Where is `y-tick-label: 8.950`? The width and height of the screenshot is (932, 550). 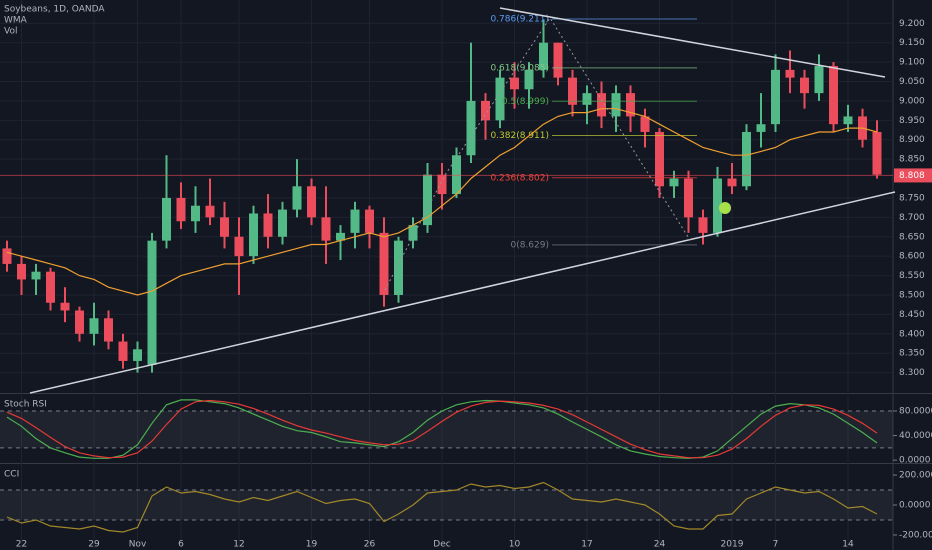
y-tick-label: 8.950 is located at coordinates (912, 121).